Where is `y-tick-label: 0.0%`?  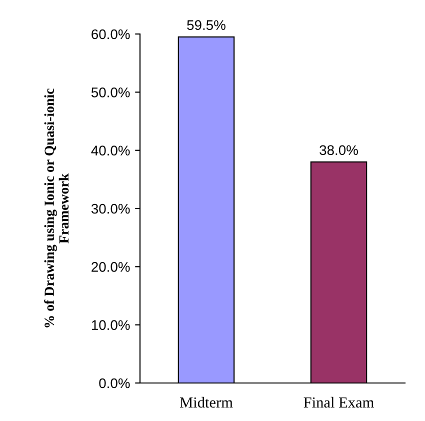
y-tick-label: 0.0% is located at coordinates (114, 383).